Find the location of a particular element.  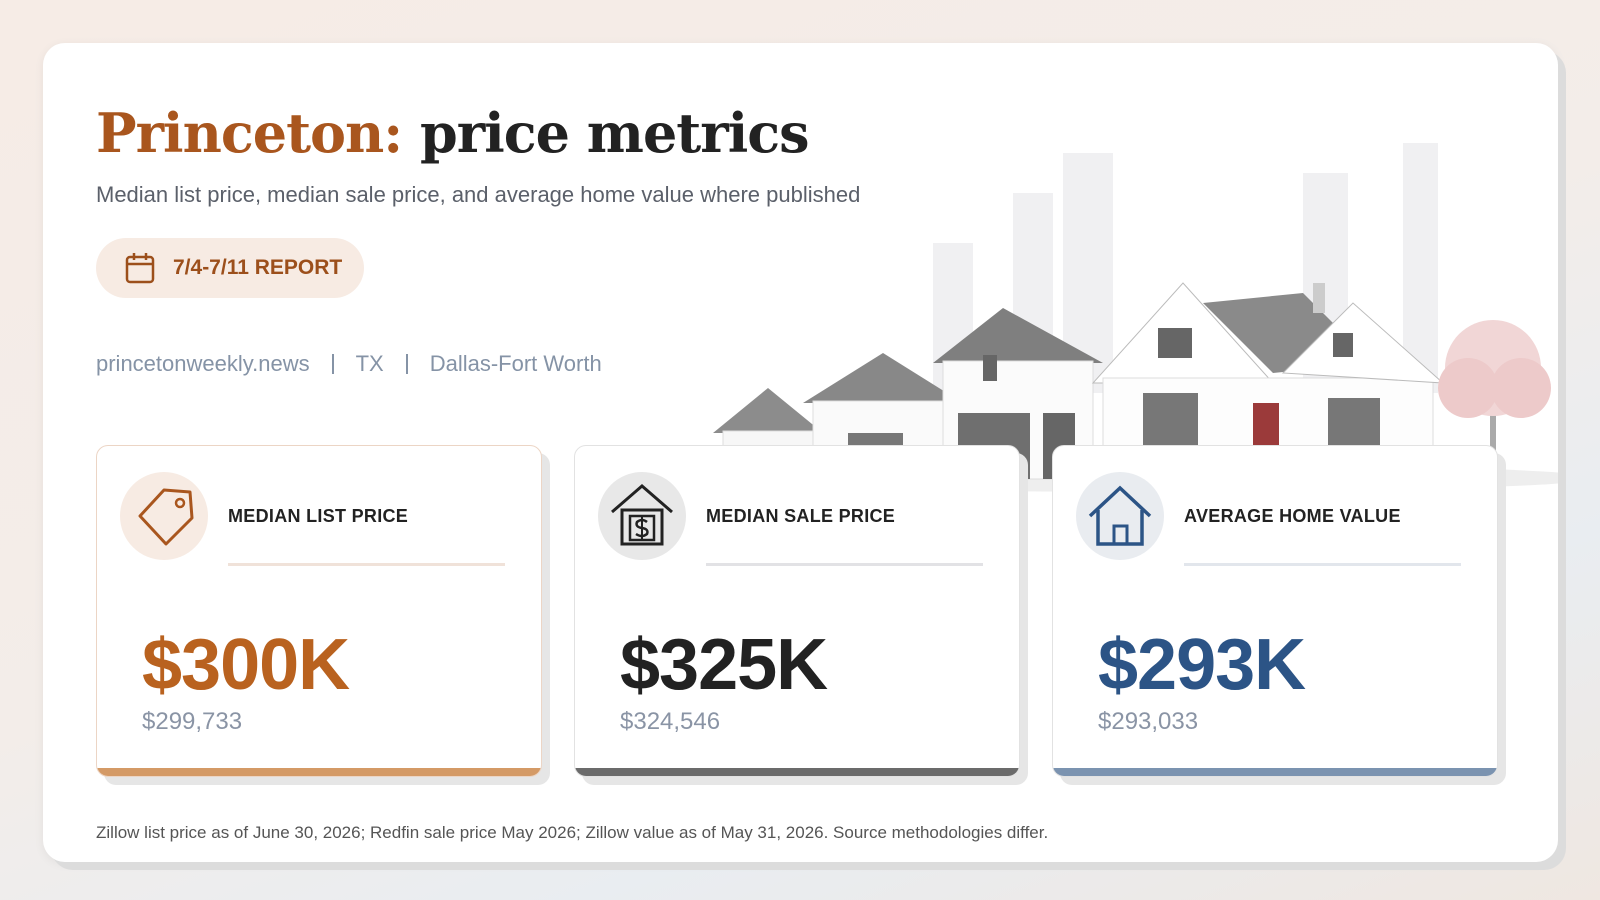

sale-house-icon is located at coordinates (642, 515).